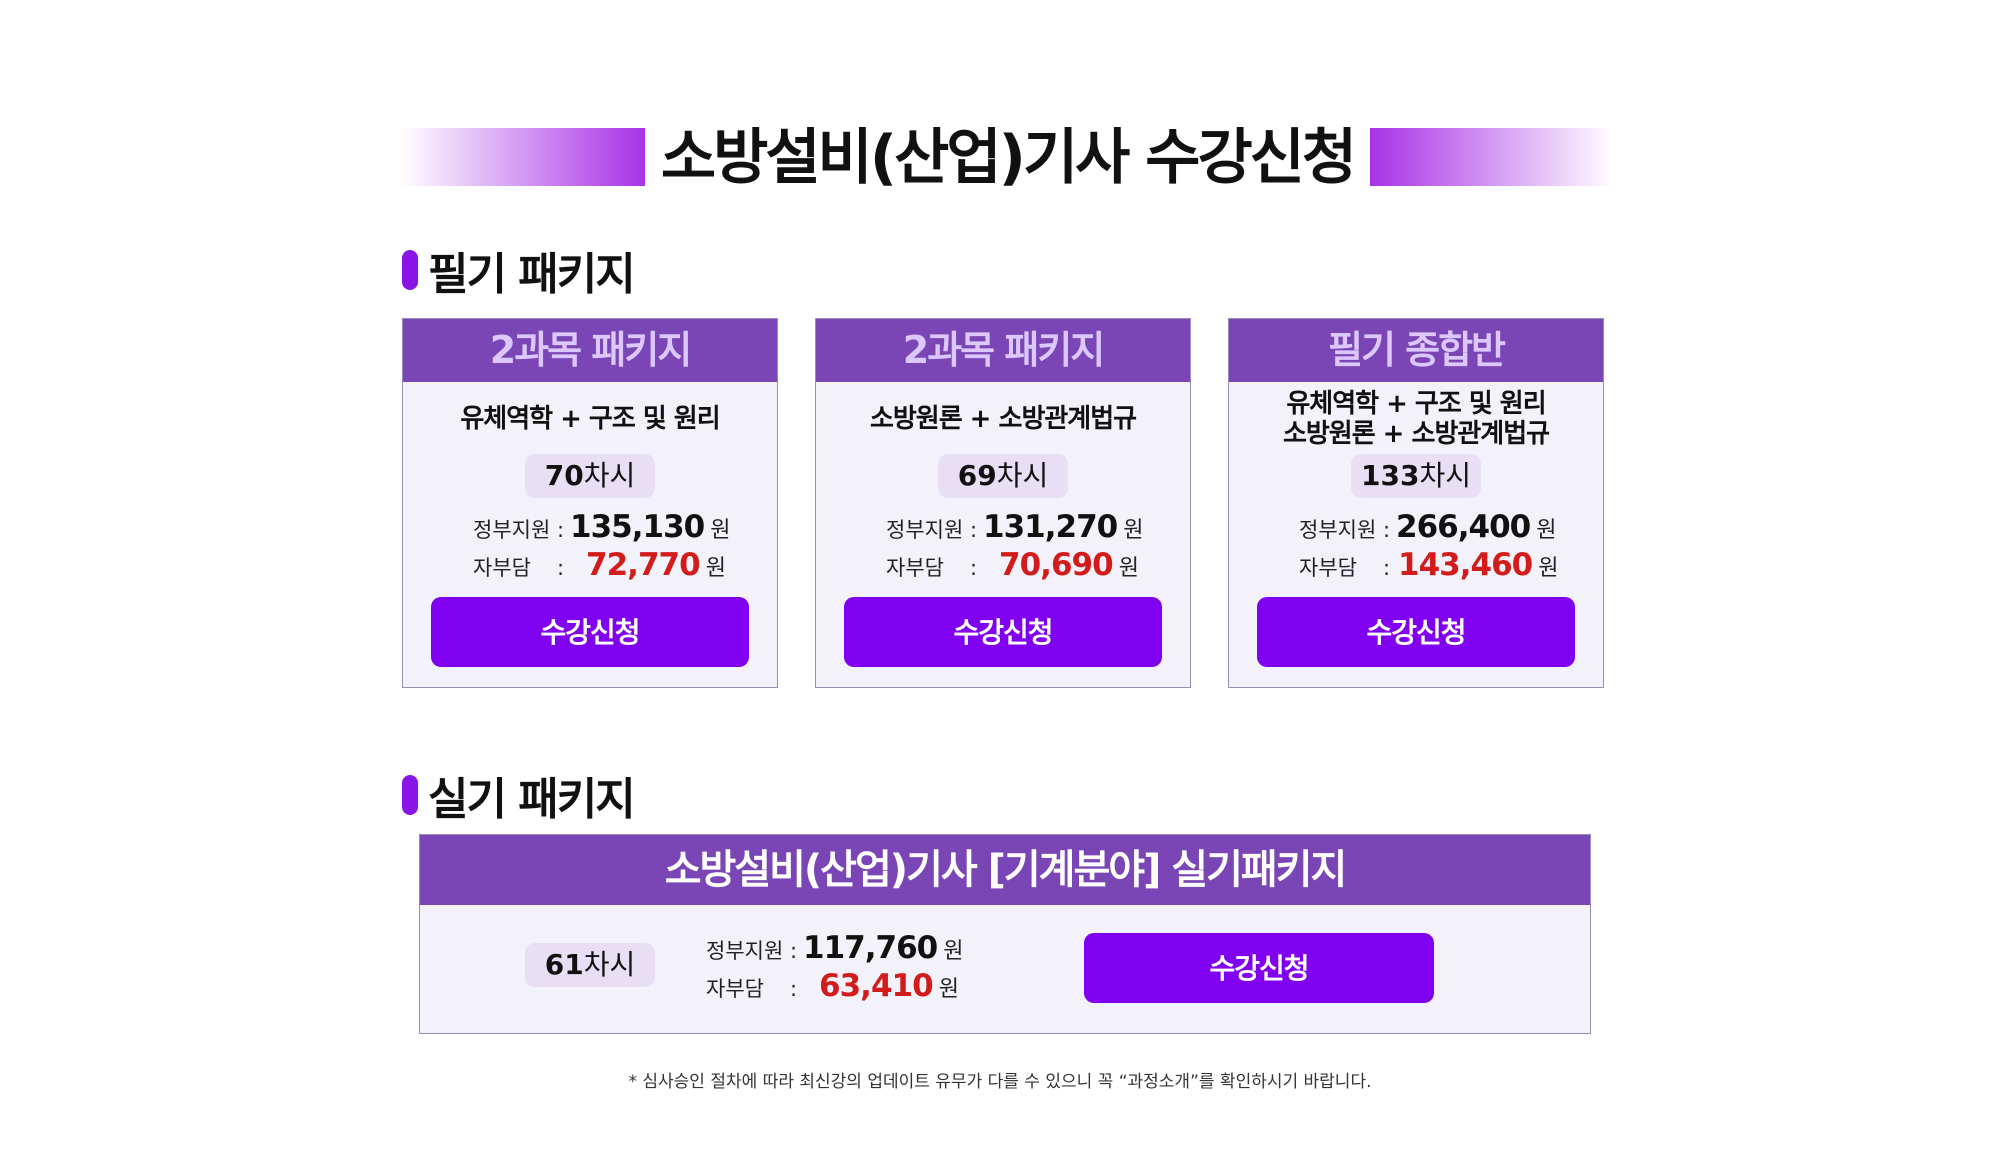  Describe the element at coordinates (637, 527) in the screenshot. I see `gov-price: 135,130` at that location.